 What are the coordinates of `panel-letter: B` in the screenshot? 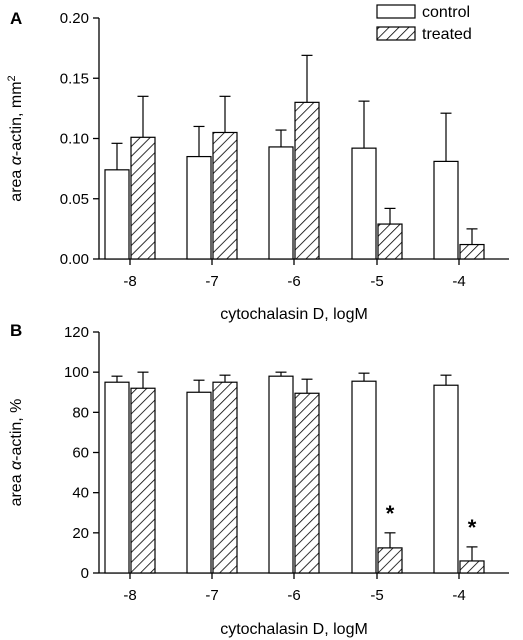 It's located at (16, 330).